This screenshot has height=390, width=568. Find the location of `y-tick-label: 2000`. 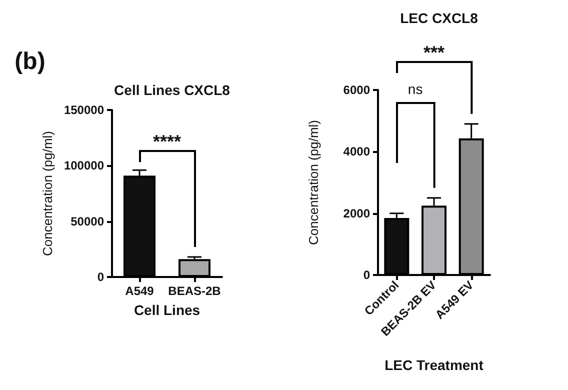

y-tick-label: 2000 is located at coordinates (356, 213).